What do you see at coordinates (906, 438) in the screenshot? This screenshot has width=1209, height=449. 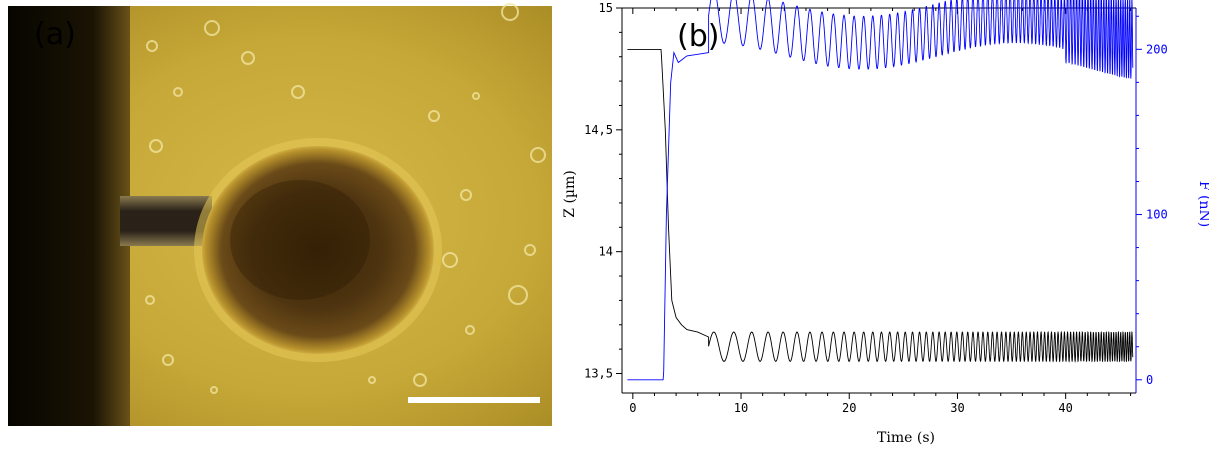 I see `x-axis-title: Time (s)` at bounding box center [906, 438].